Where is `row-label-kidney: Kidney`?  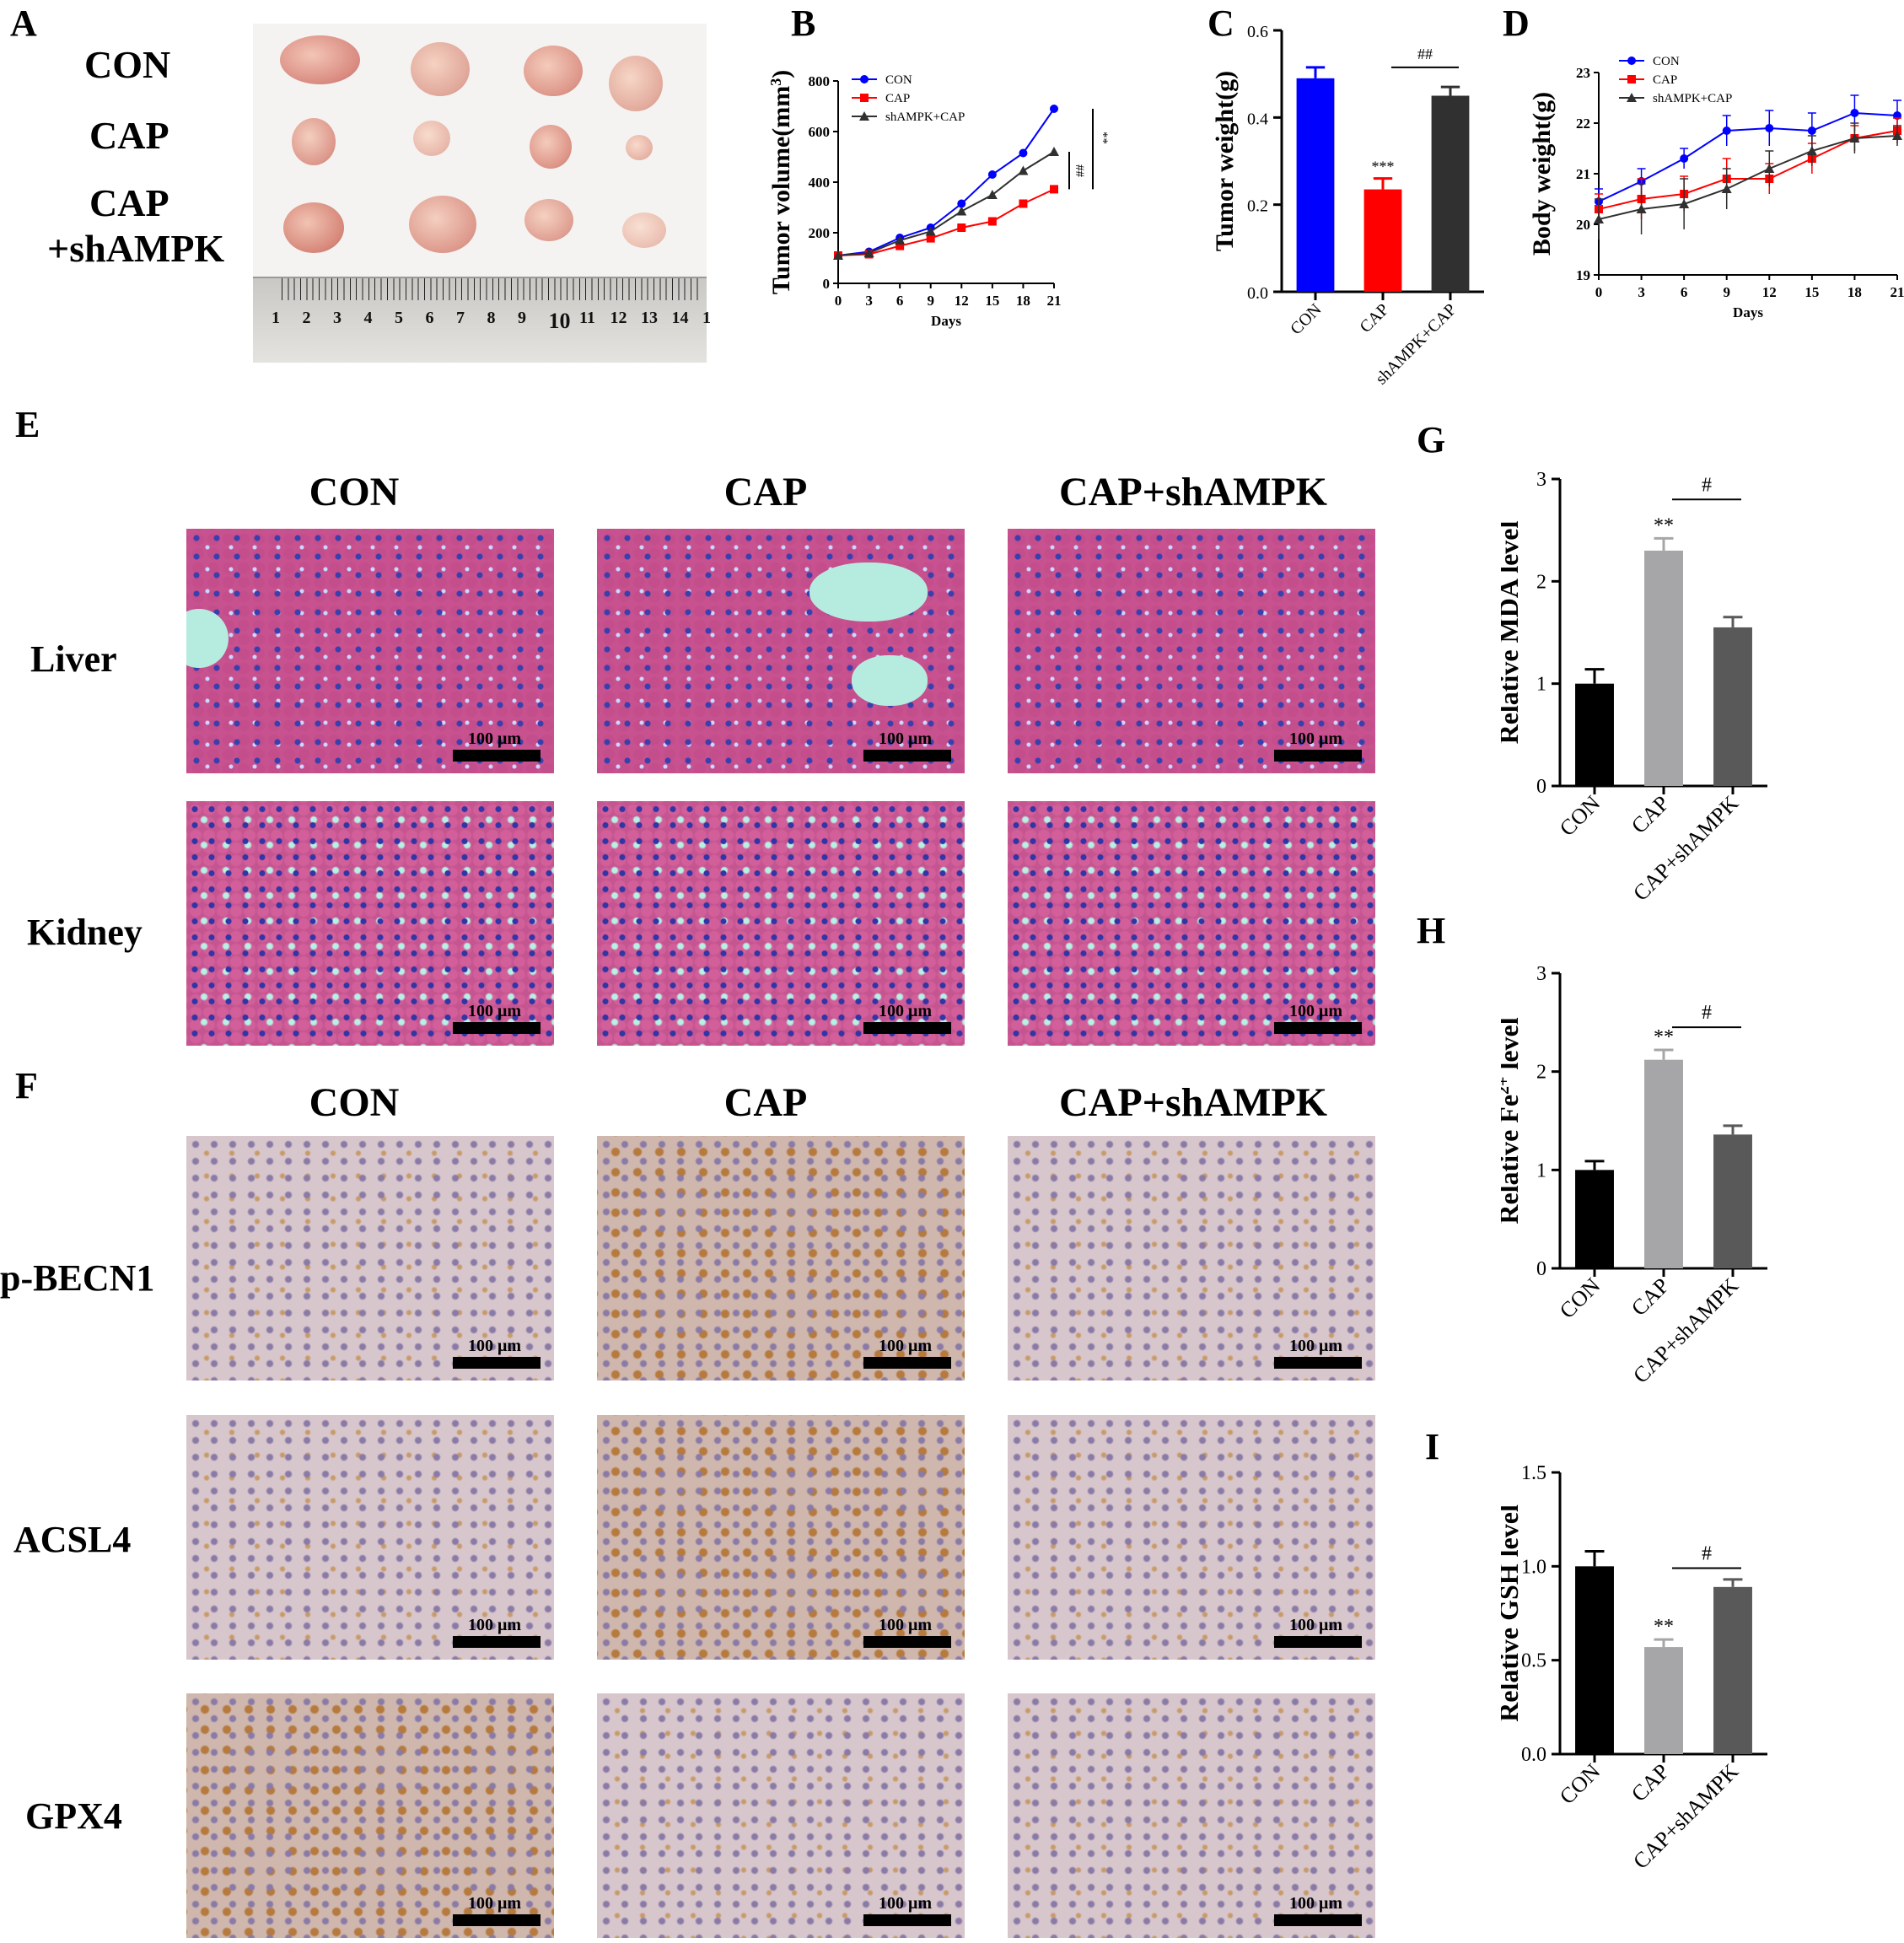
row-label-kidney: Kidney is located at coordinates (85, 932).